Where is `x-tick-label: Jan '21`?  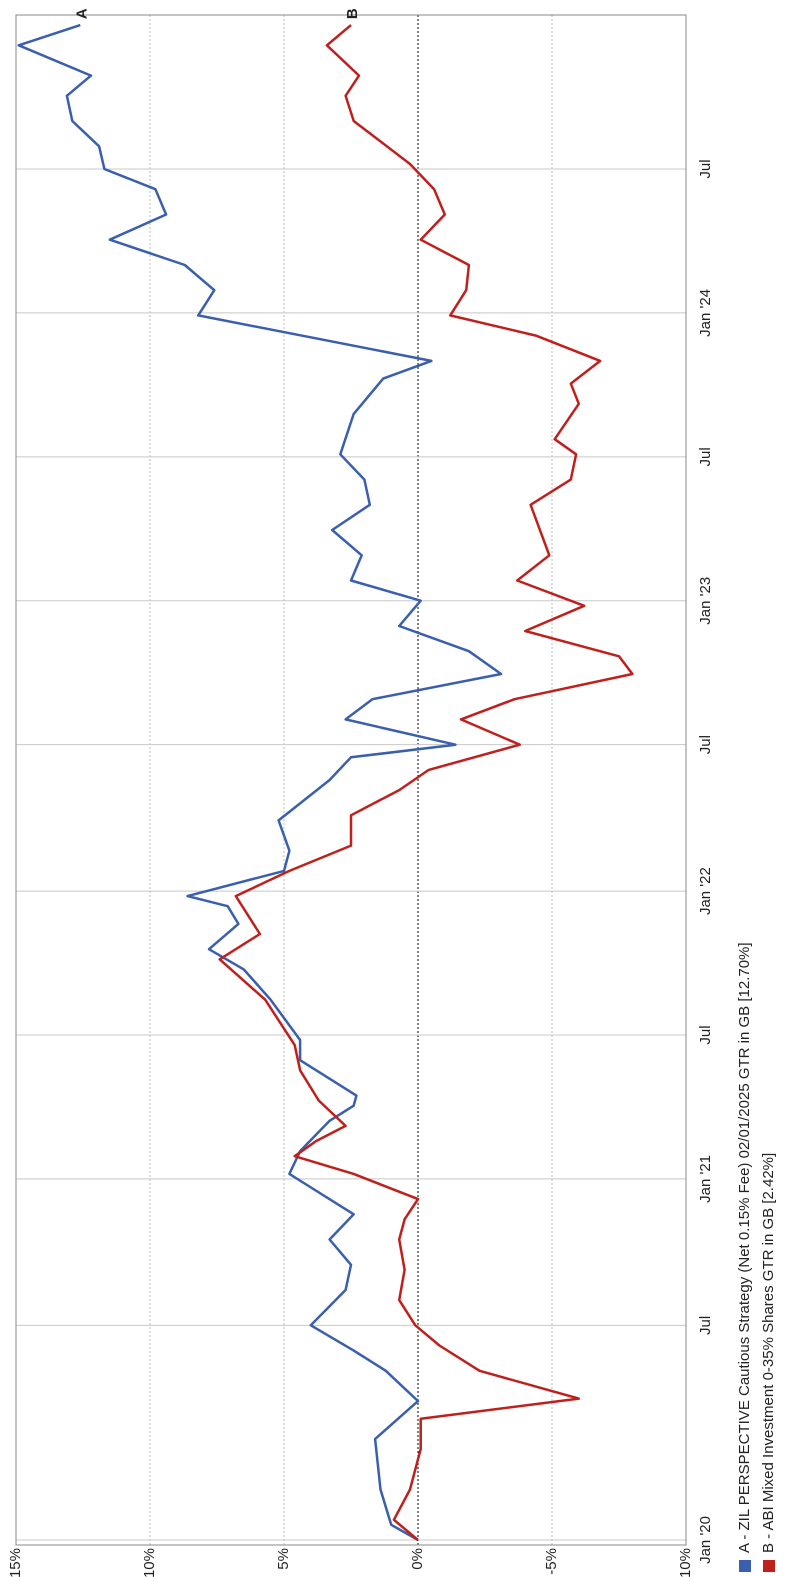
x-tick-label: Jan '21 is located at coordinates (705, 1179).